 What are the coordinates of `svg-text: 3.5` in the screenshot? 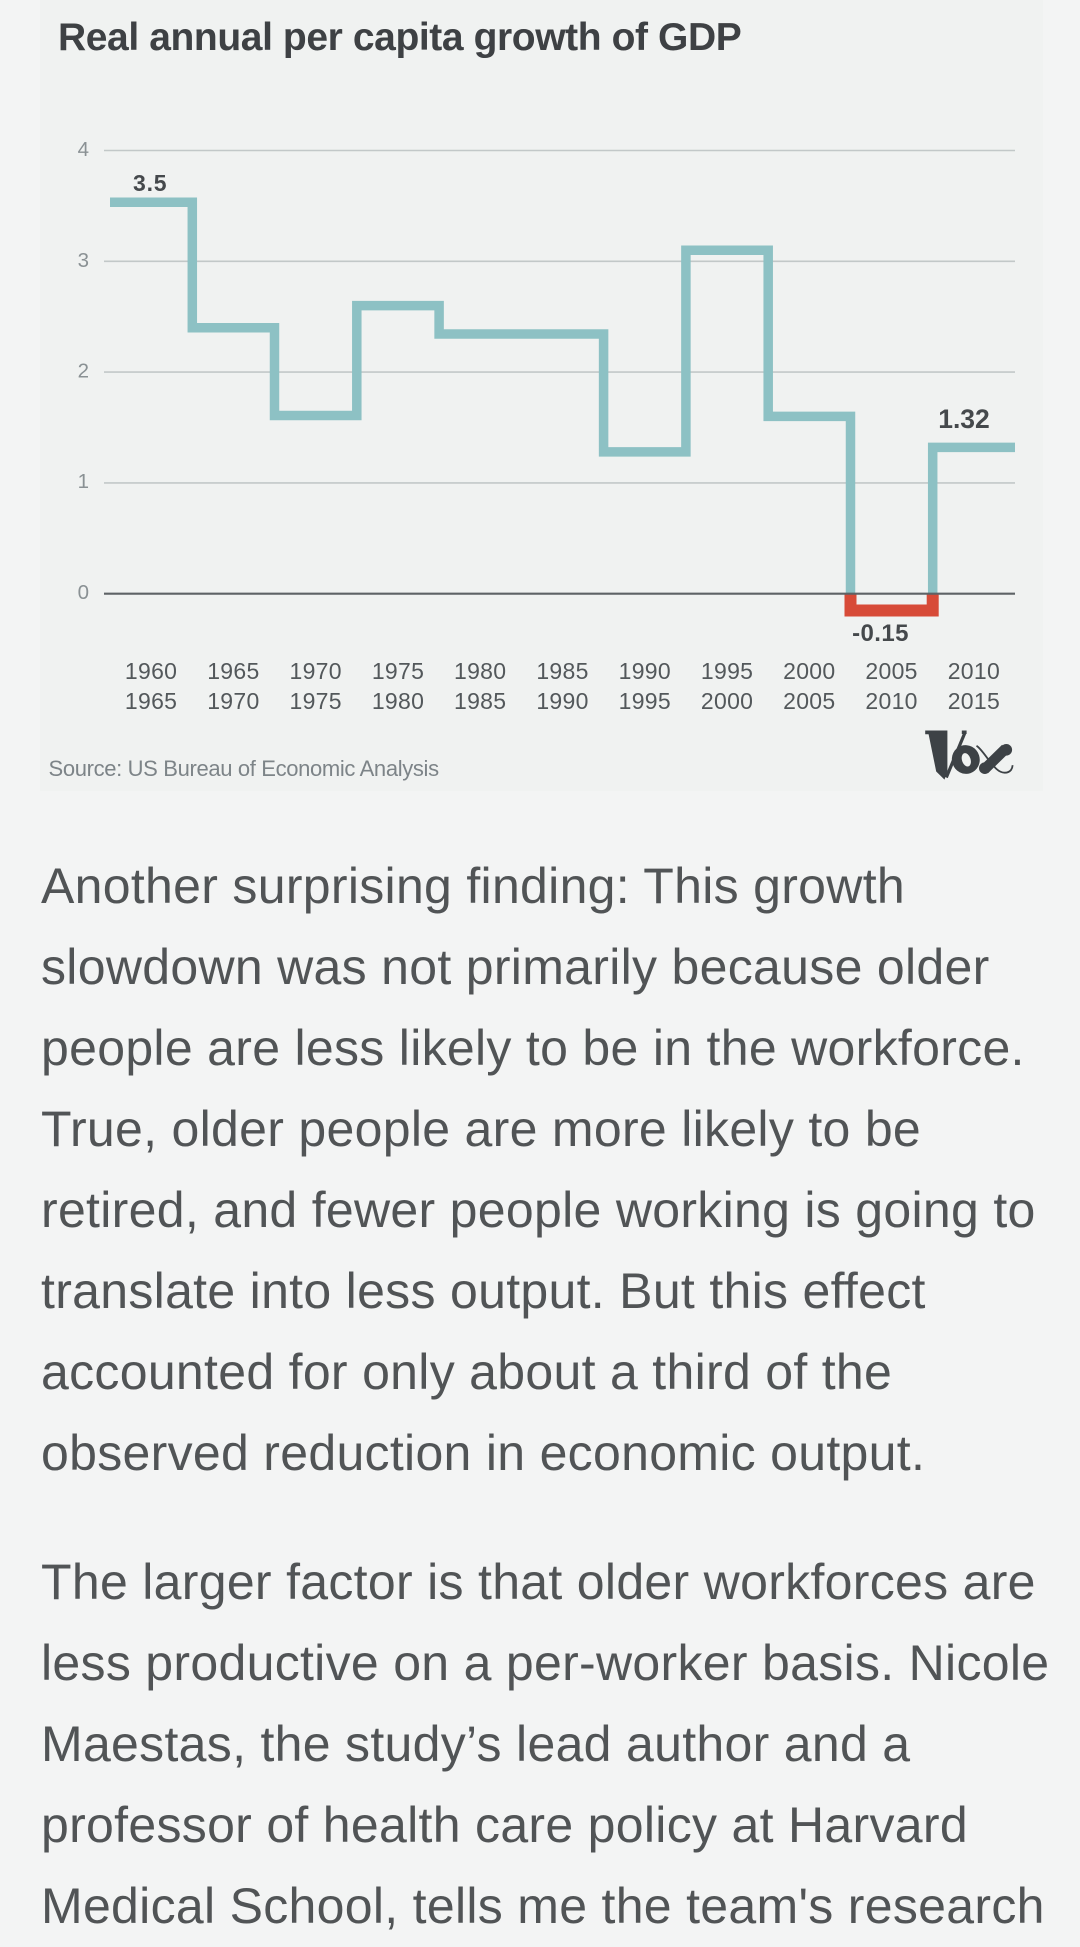 It's located at (150, 183).